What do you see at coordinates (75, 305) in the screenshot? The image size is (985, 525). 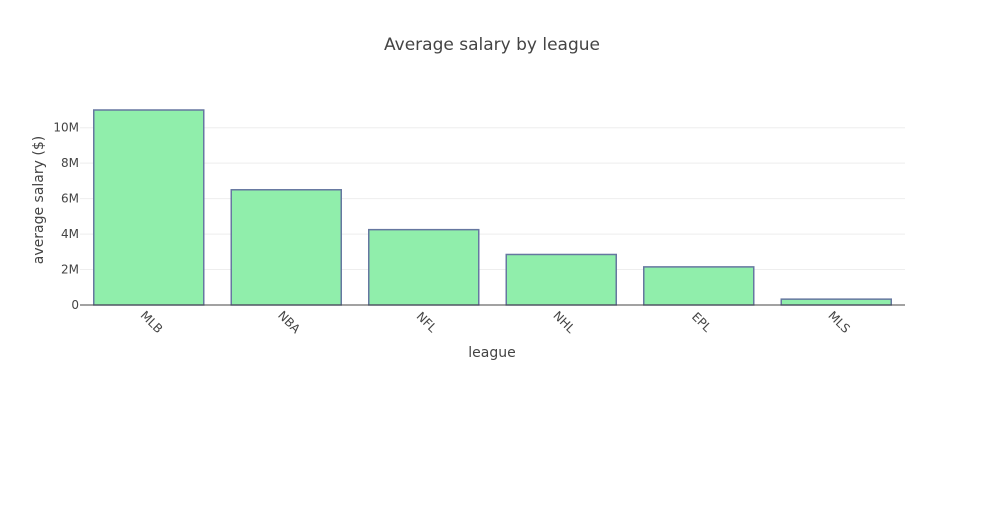 I see `y-tick-label: 0` at bounding box center [75, 305].